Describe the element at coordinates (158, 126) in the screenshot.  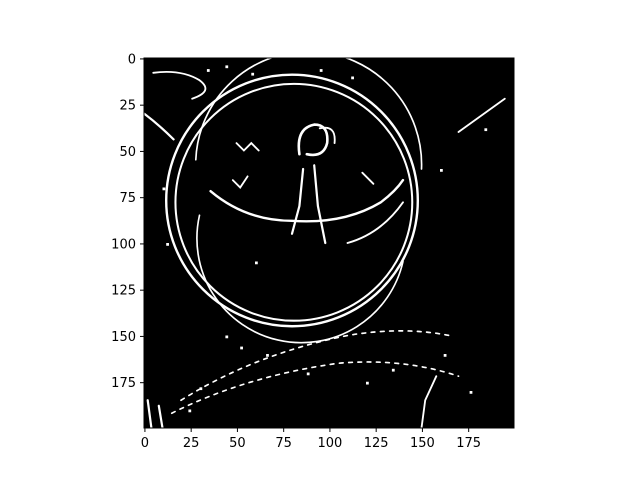
I see `swash-left` at that location.